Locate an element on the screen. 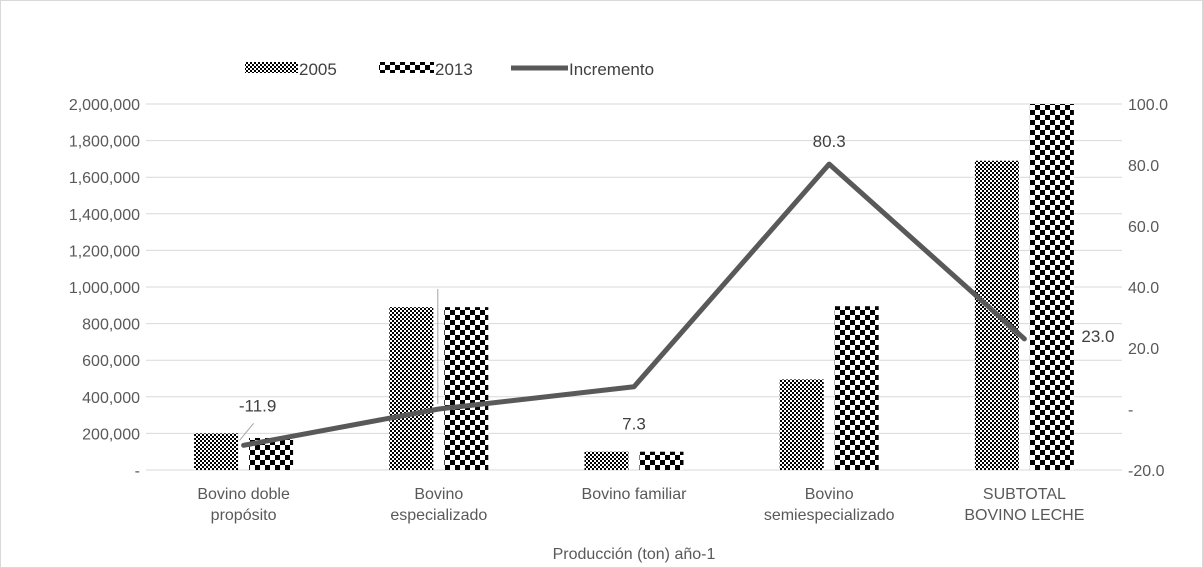  data-label: 80.3 is located at coordinates (829, 141).